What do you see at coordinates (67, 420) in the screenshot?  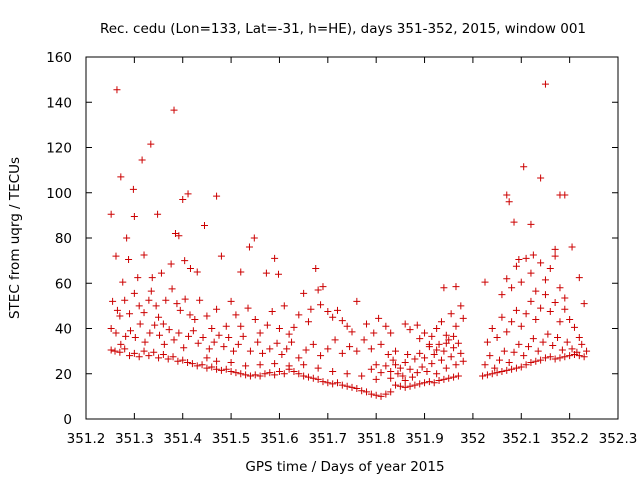 I see `y-tick-label: 0` at bounding box center [67, 420].